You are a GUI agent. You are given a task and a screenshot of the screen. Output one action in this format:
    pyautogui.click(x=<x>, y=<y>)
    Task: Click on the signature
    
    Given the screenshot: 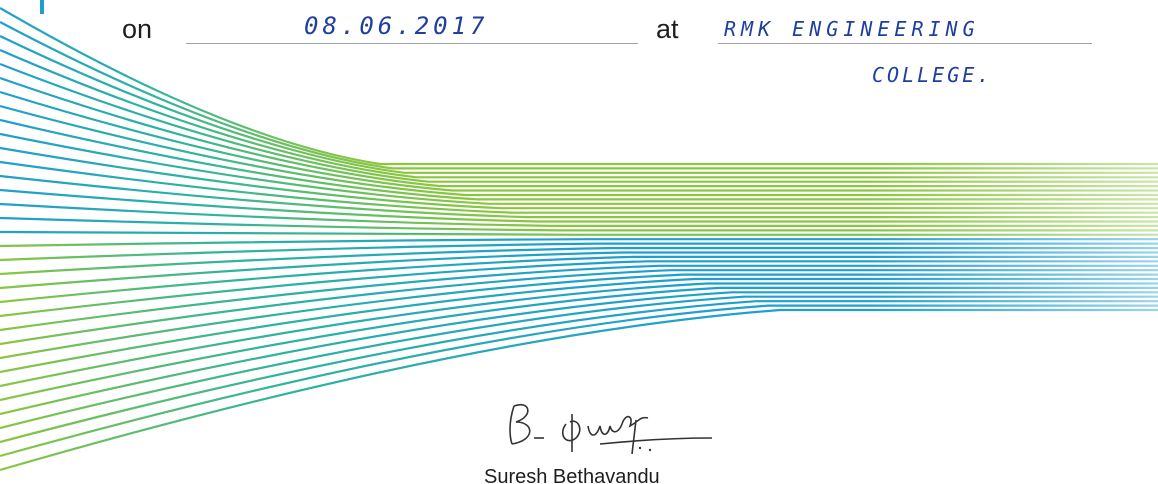 What is the action you would take?
    pyautogui.click(x=611, y=429)
    